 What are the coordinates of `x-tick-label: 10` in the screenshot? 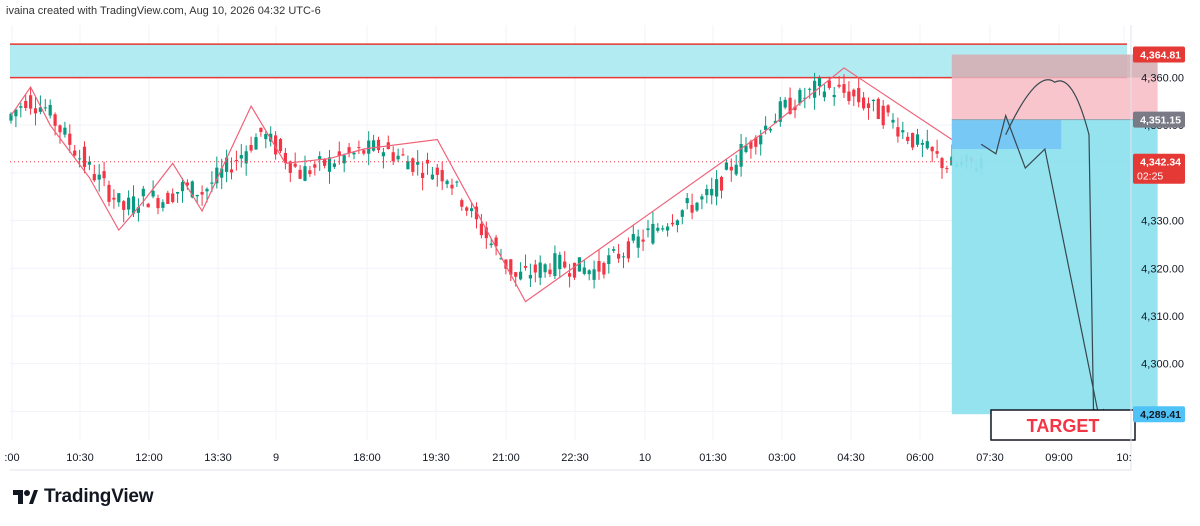 It's located at (645, 458).